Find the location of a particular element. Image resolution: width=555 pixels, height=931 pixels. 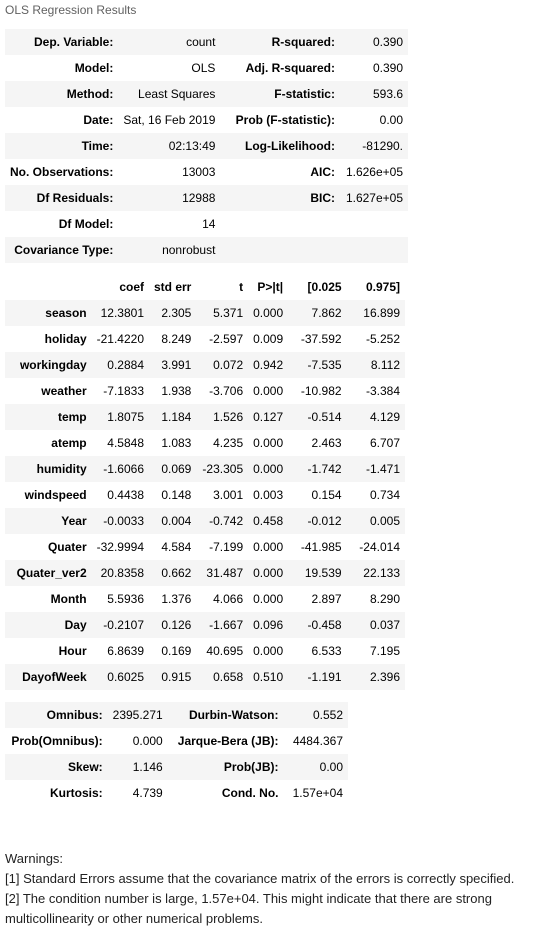

diagnostic-value: 2395.271 is located at coordinates (137, 715).